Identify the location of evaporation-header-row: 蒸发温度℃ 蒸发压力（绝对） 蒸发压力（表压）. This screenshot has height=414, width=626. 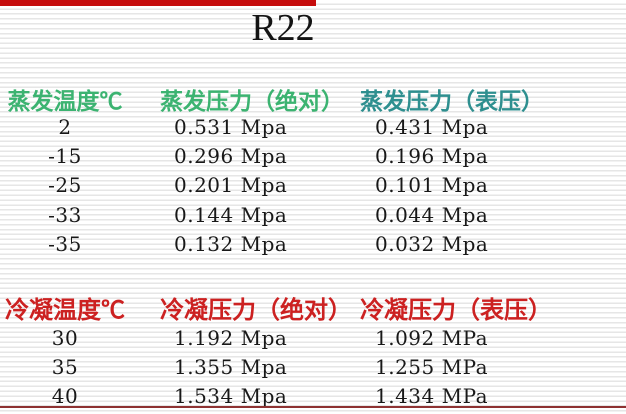
(313, 98).